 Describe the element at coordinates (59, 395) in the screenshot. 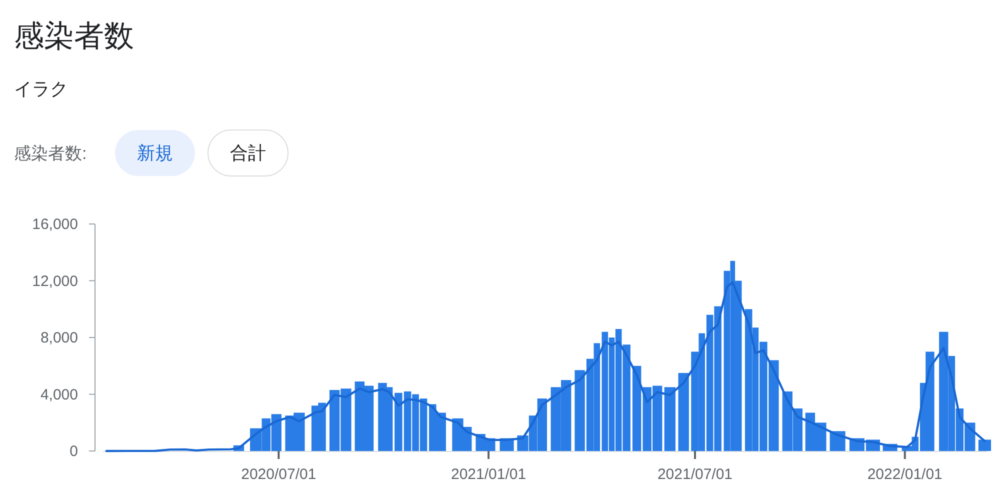

I see `y-tick-label: 4,000` at that location.